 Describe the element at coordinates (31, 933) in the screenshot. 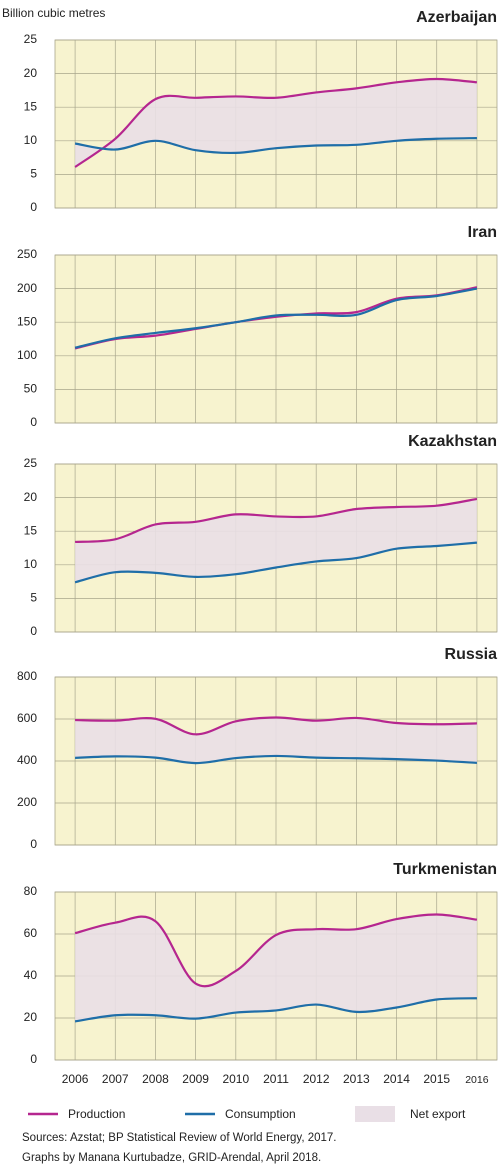

I see `y-tick-label: 60` at that location.